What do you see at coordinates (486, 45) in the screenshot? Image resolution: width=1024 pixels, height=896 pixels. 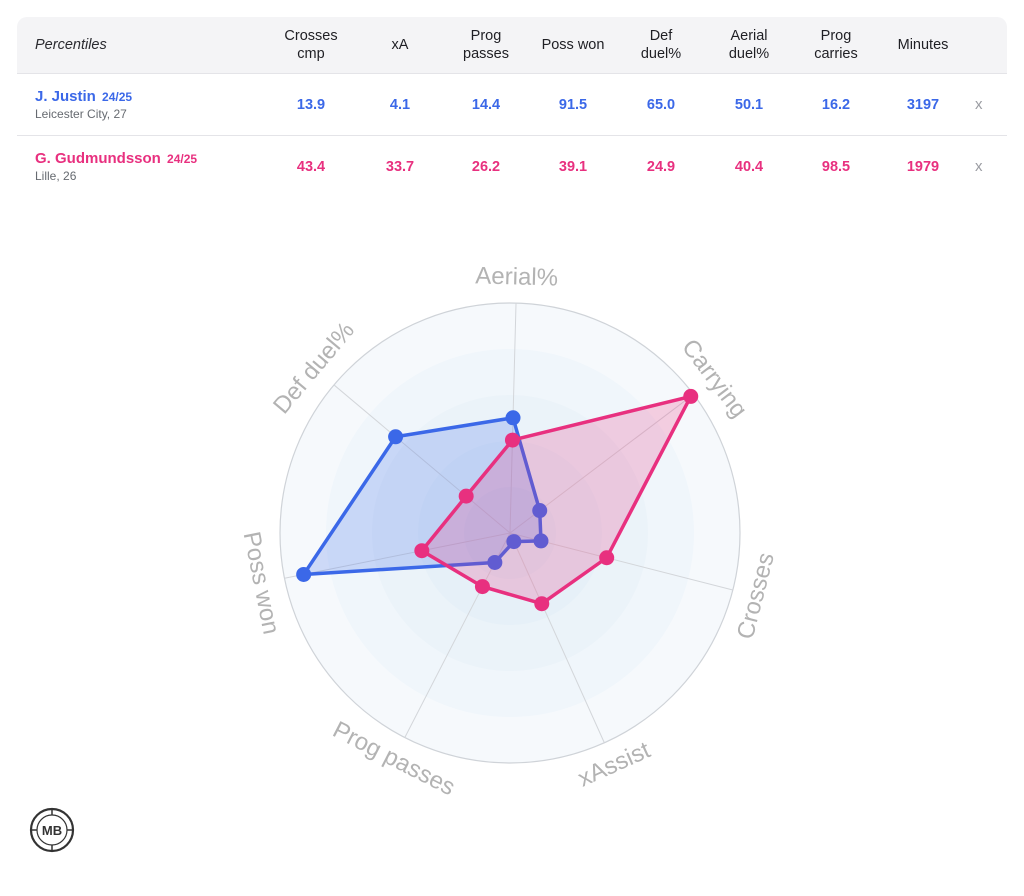 I see `header-prog-passes: Prog passes` at bounding box center [486, 45].